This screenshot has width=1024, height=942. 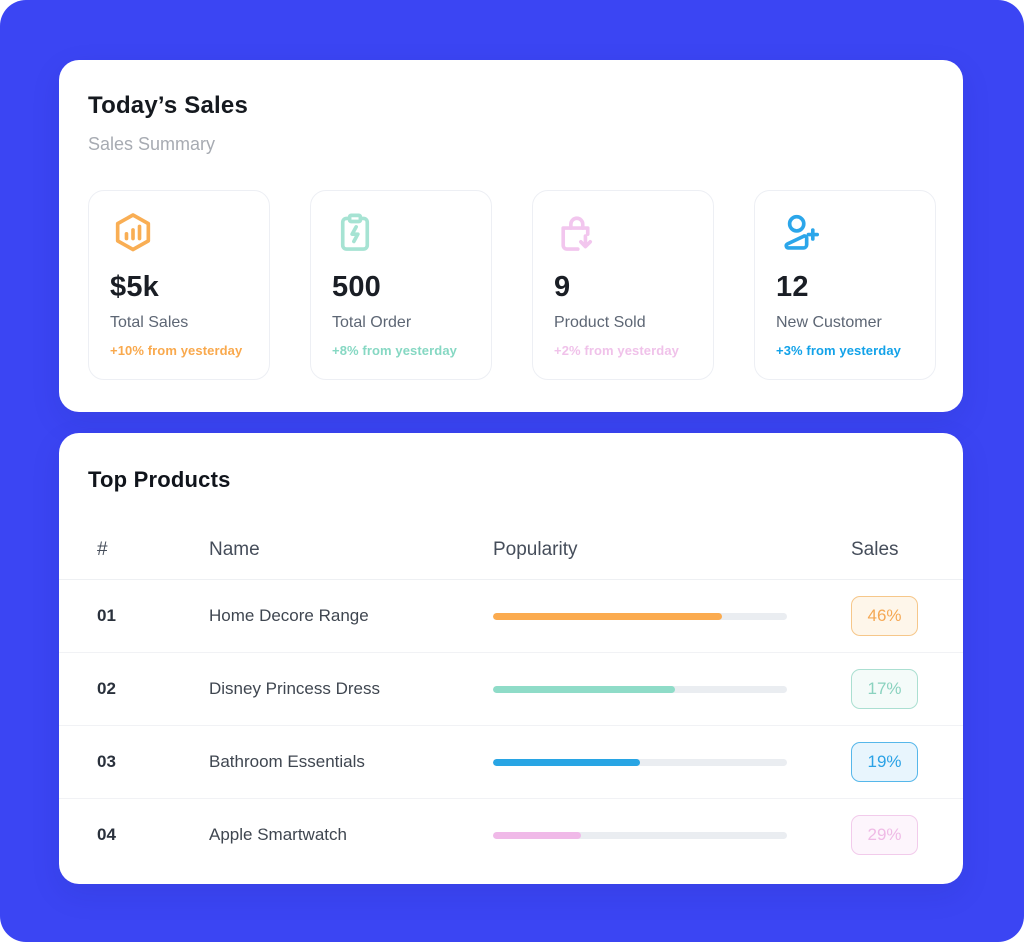 I want to click on sales-card-subtitle: Sales Summary, so click(x=152, y=144).